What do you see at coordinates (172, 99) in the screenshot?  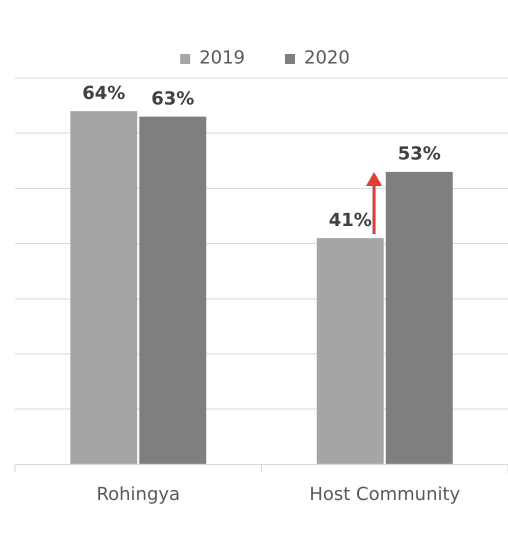 I see `data-label: 63%` at bounding box center [172, 99].